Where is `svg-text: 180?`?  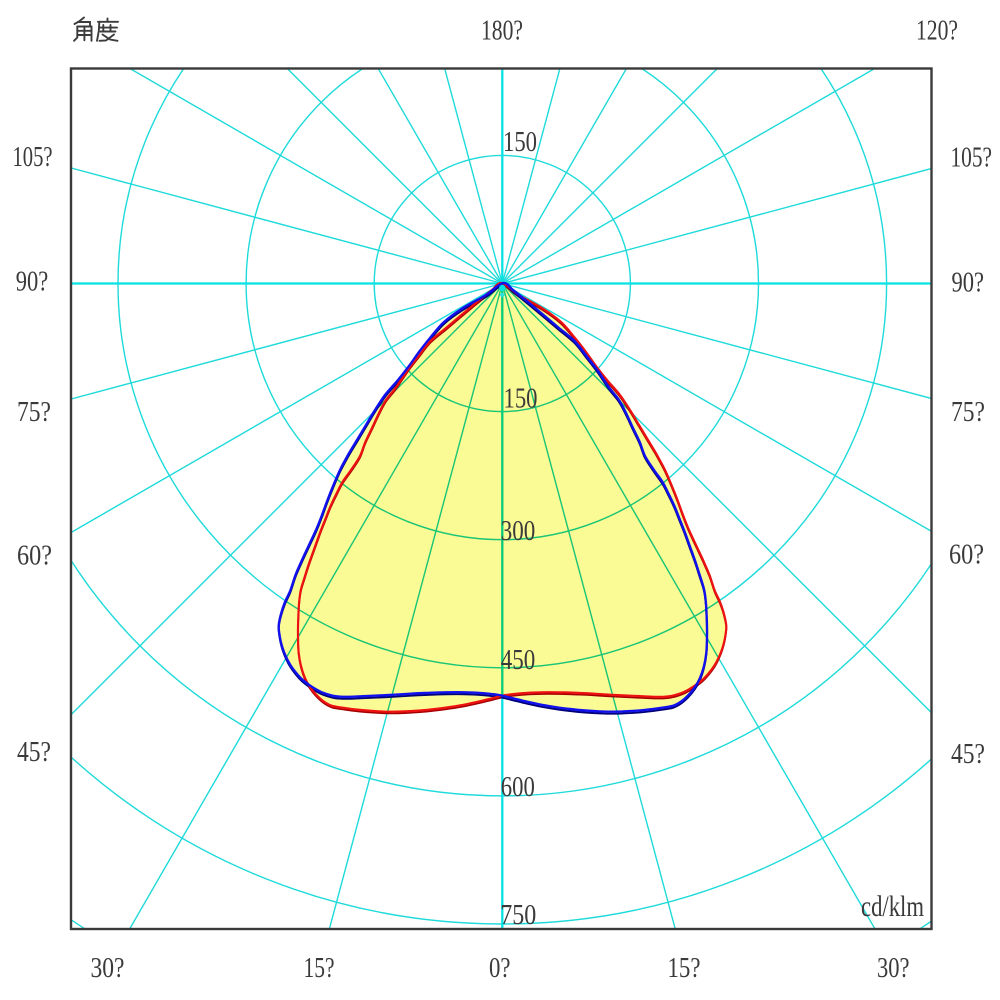
svg-text: 180? is located at coordinates (502, 31).